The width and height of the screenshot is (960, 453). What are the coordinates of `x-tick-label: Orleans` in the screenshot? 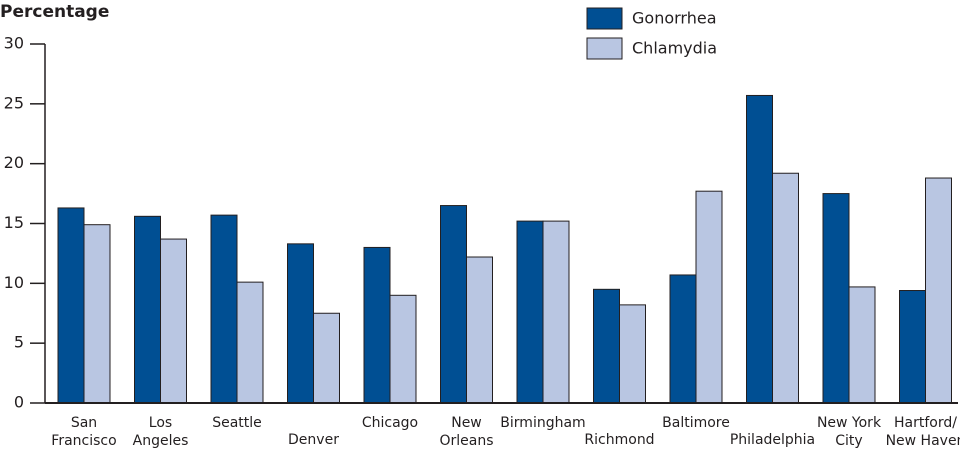 It's located at (466, 441).